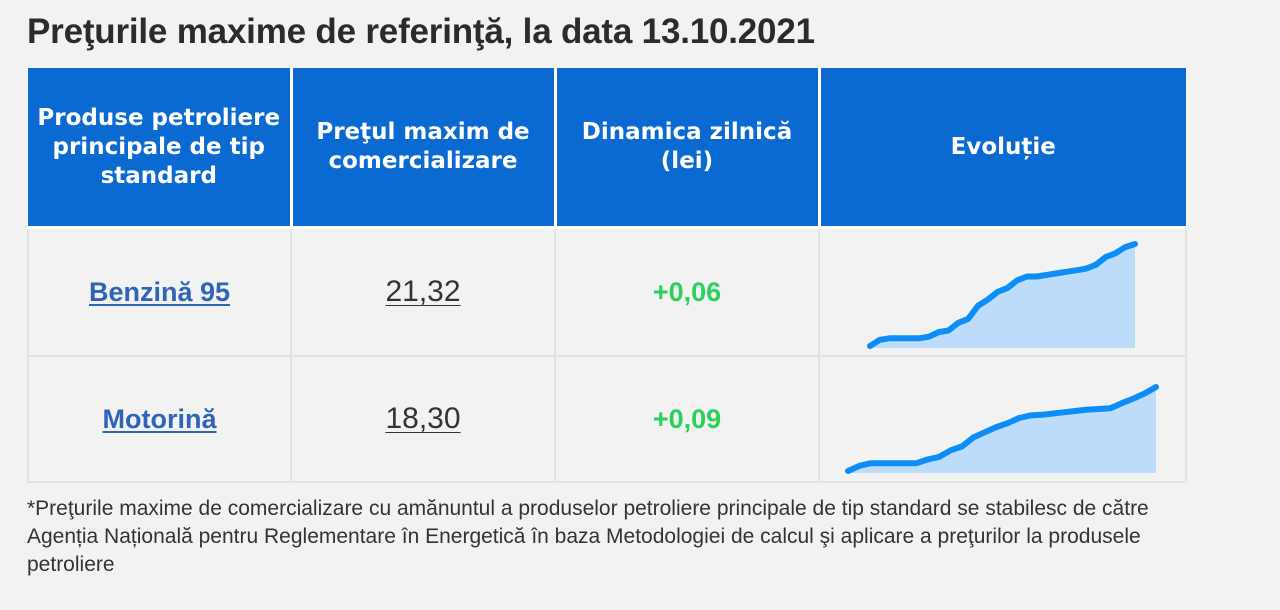 Image resolution: width=1280 pixels, height=610 pixels. I want to click on daily-dynamic-benzina-95: +0,06, so click(687, 291).